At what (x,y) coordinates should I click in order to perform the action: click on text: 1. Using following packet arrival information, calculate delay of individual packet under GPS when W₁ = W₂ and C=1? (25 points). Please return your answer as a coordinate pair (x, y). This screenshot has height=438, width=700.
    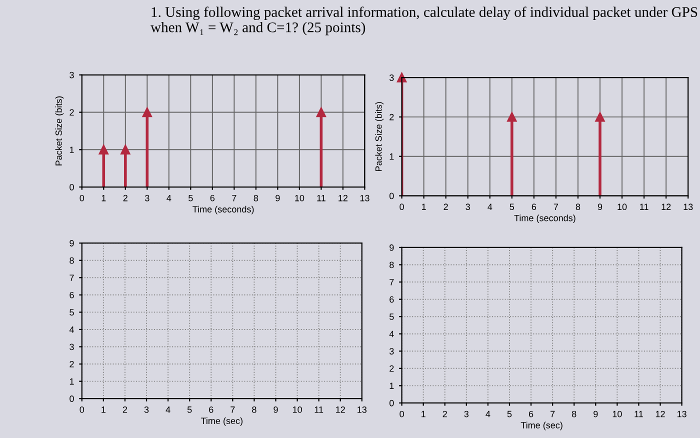
    Looking at the image, I should click on (424, 21).